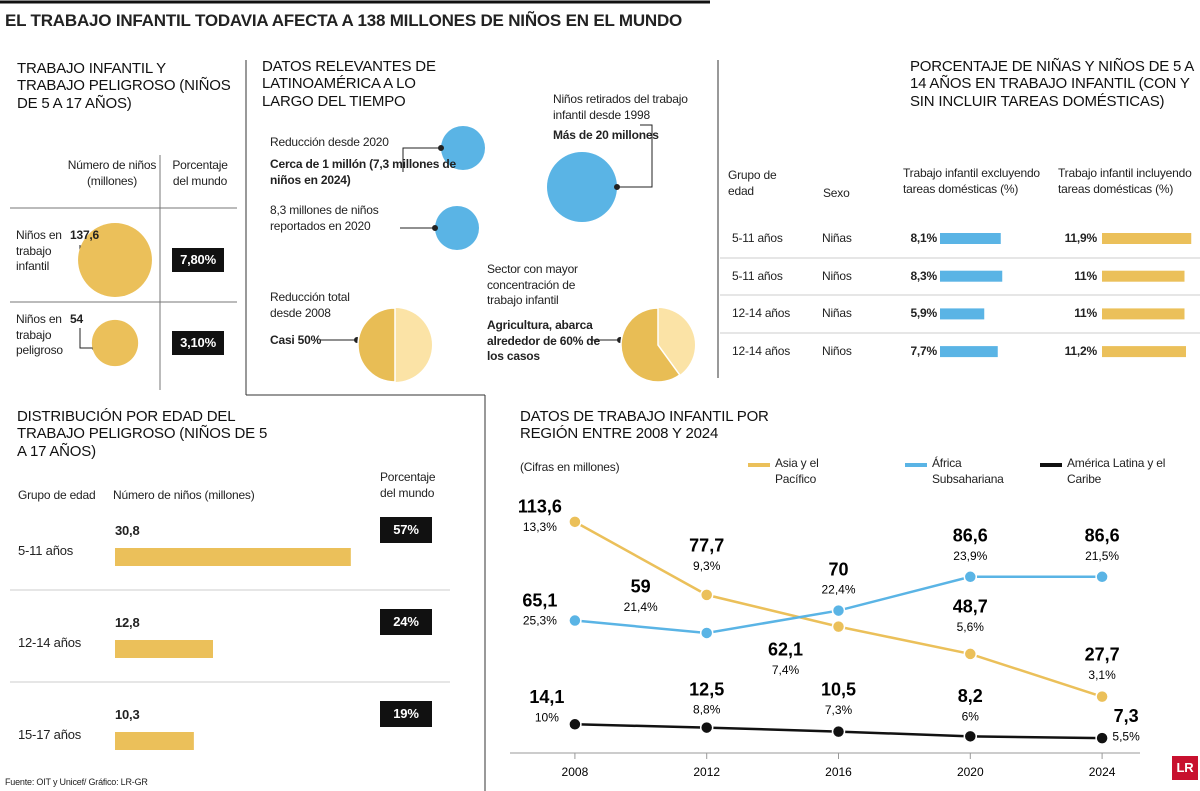  Describe the element at coordinates (547, 717) in the screenshot. I see `share-label: 10%` at that location.